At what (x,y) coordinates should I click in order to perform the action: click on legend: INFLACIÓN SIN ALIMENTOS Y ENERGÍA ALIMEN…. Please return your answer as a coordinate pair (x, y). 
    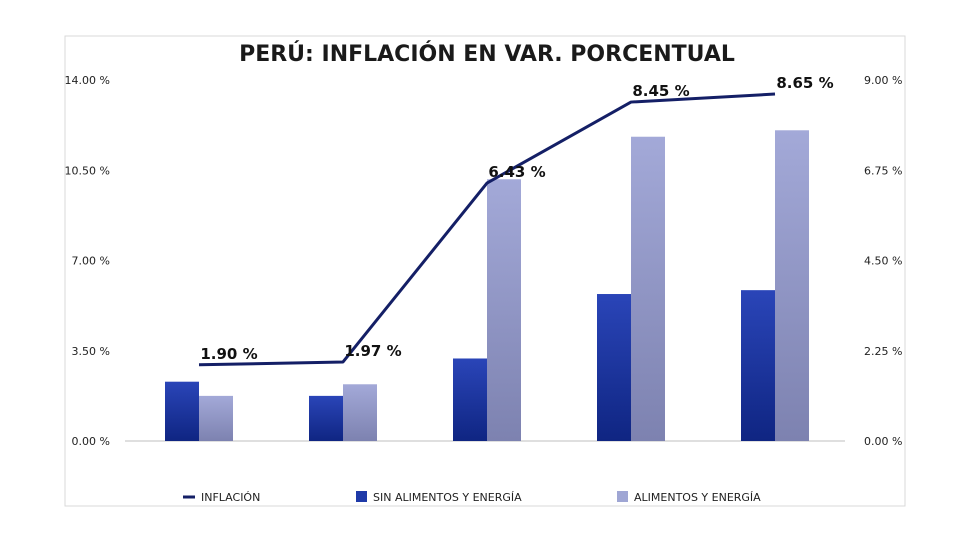
    Looking at the image, I should click on (472, 497).